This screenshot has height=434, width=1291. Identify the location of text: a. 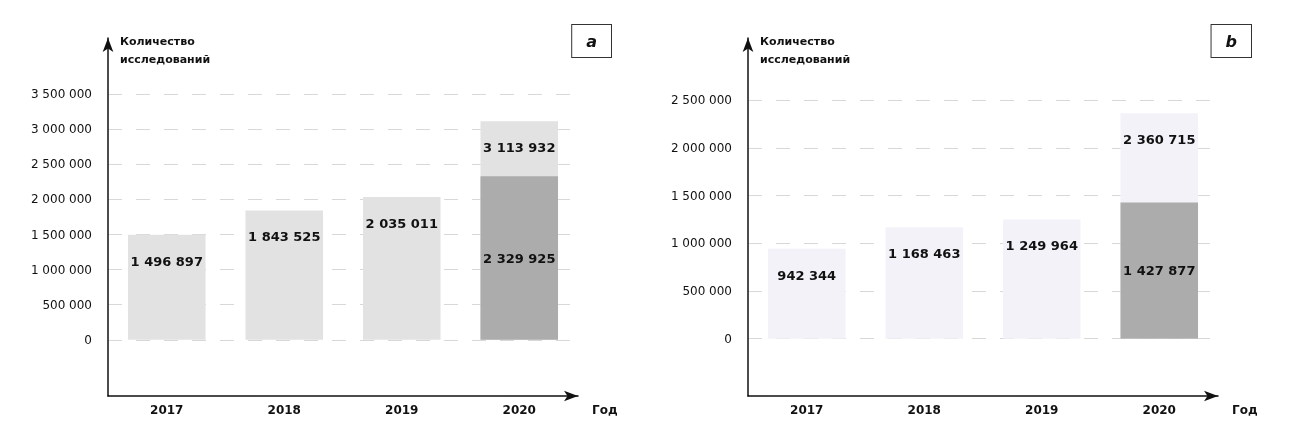
(591, 41).